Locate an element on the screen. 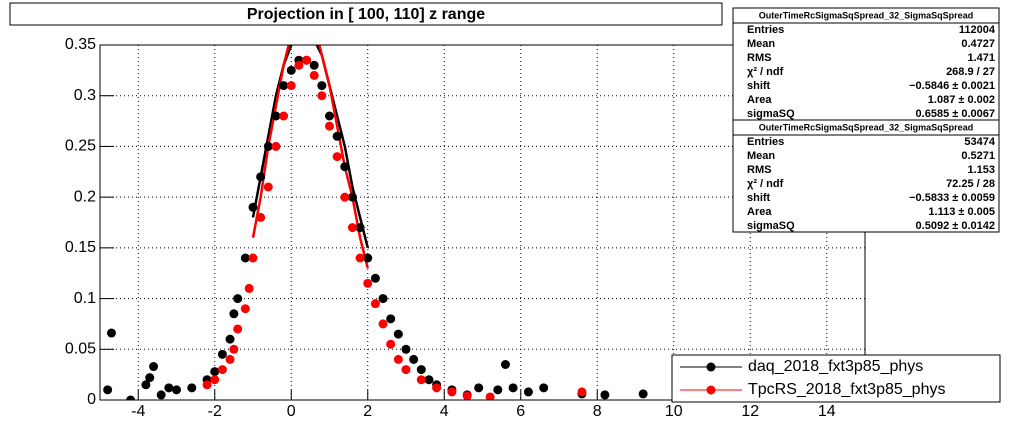  stats-value: 268.9 / 27 is located at coordinates (970, 72).